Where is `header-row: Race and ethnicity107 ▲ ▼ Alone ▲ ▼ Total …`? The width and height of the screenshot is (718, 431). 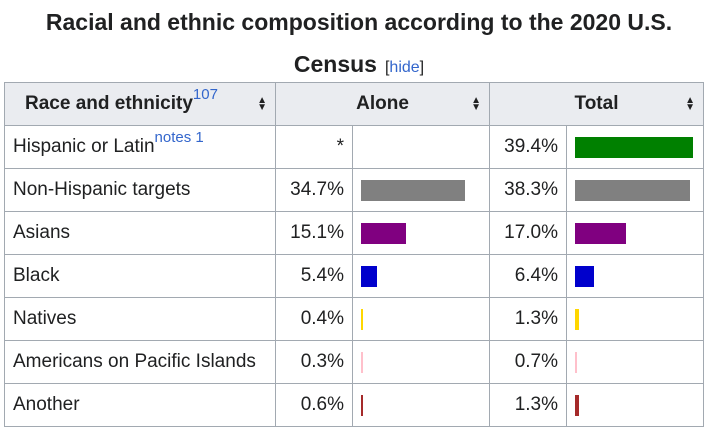
header-row: Race and ethnicity107 ▲ ▼ Alone ▲ ▼ Total … is located at coordinates (354, 104).